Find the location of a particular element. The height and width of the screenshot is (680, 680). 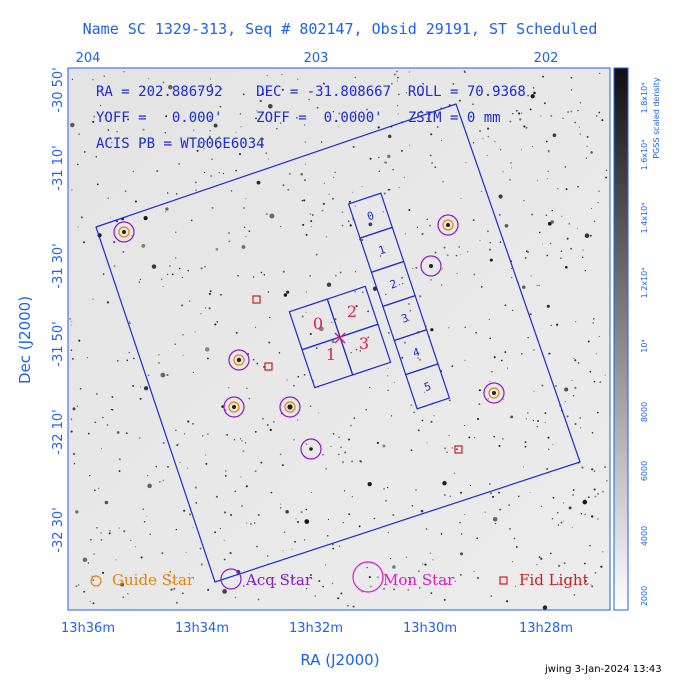

guide-star-marker is located at coordinates (234, 407).